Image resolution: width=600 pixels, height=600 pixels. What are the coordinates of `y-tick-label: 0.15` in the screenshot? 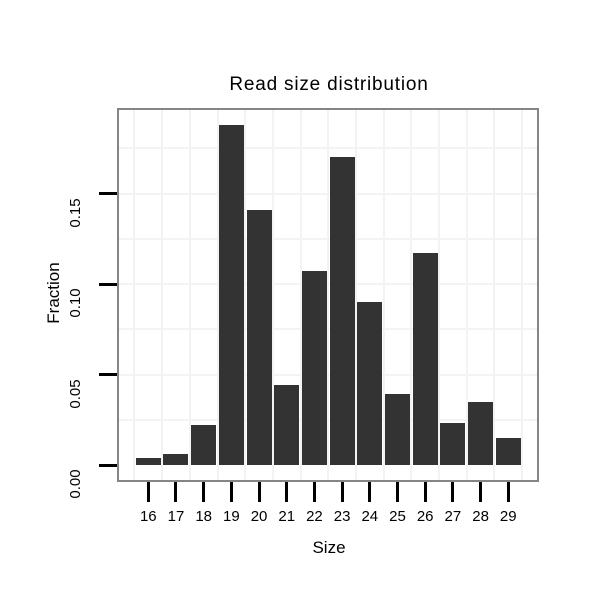 It's located at (75, 212).